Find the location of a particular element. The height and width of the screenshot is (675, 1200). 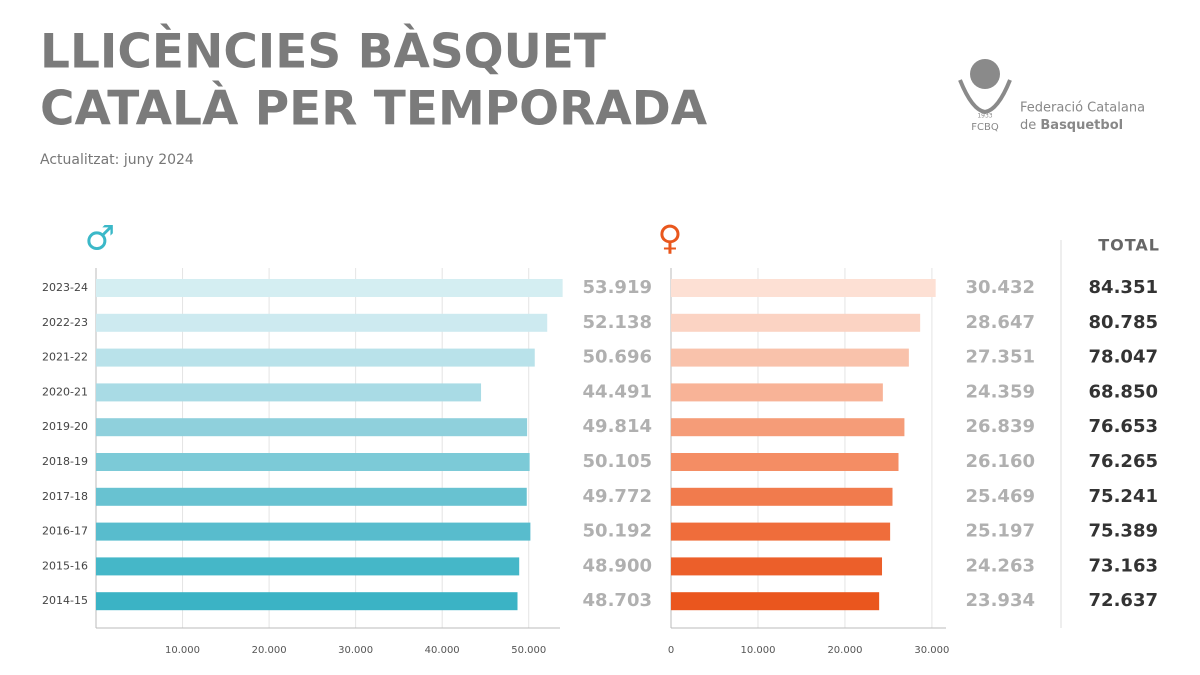

value-label: 23.934 is located at coordinates (1000, 600).